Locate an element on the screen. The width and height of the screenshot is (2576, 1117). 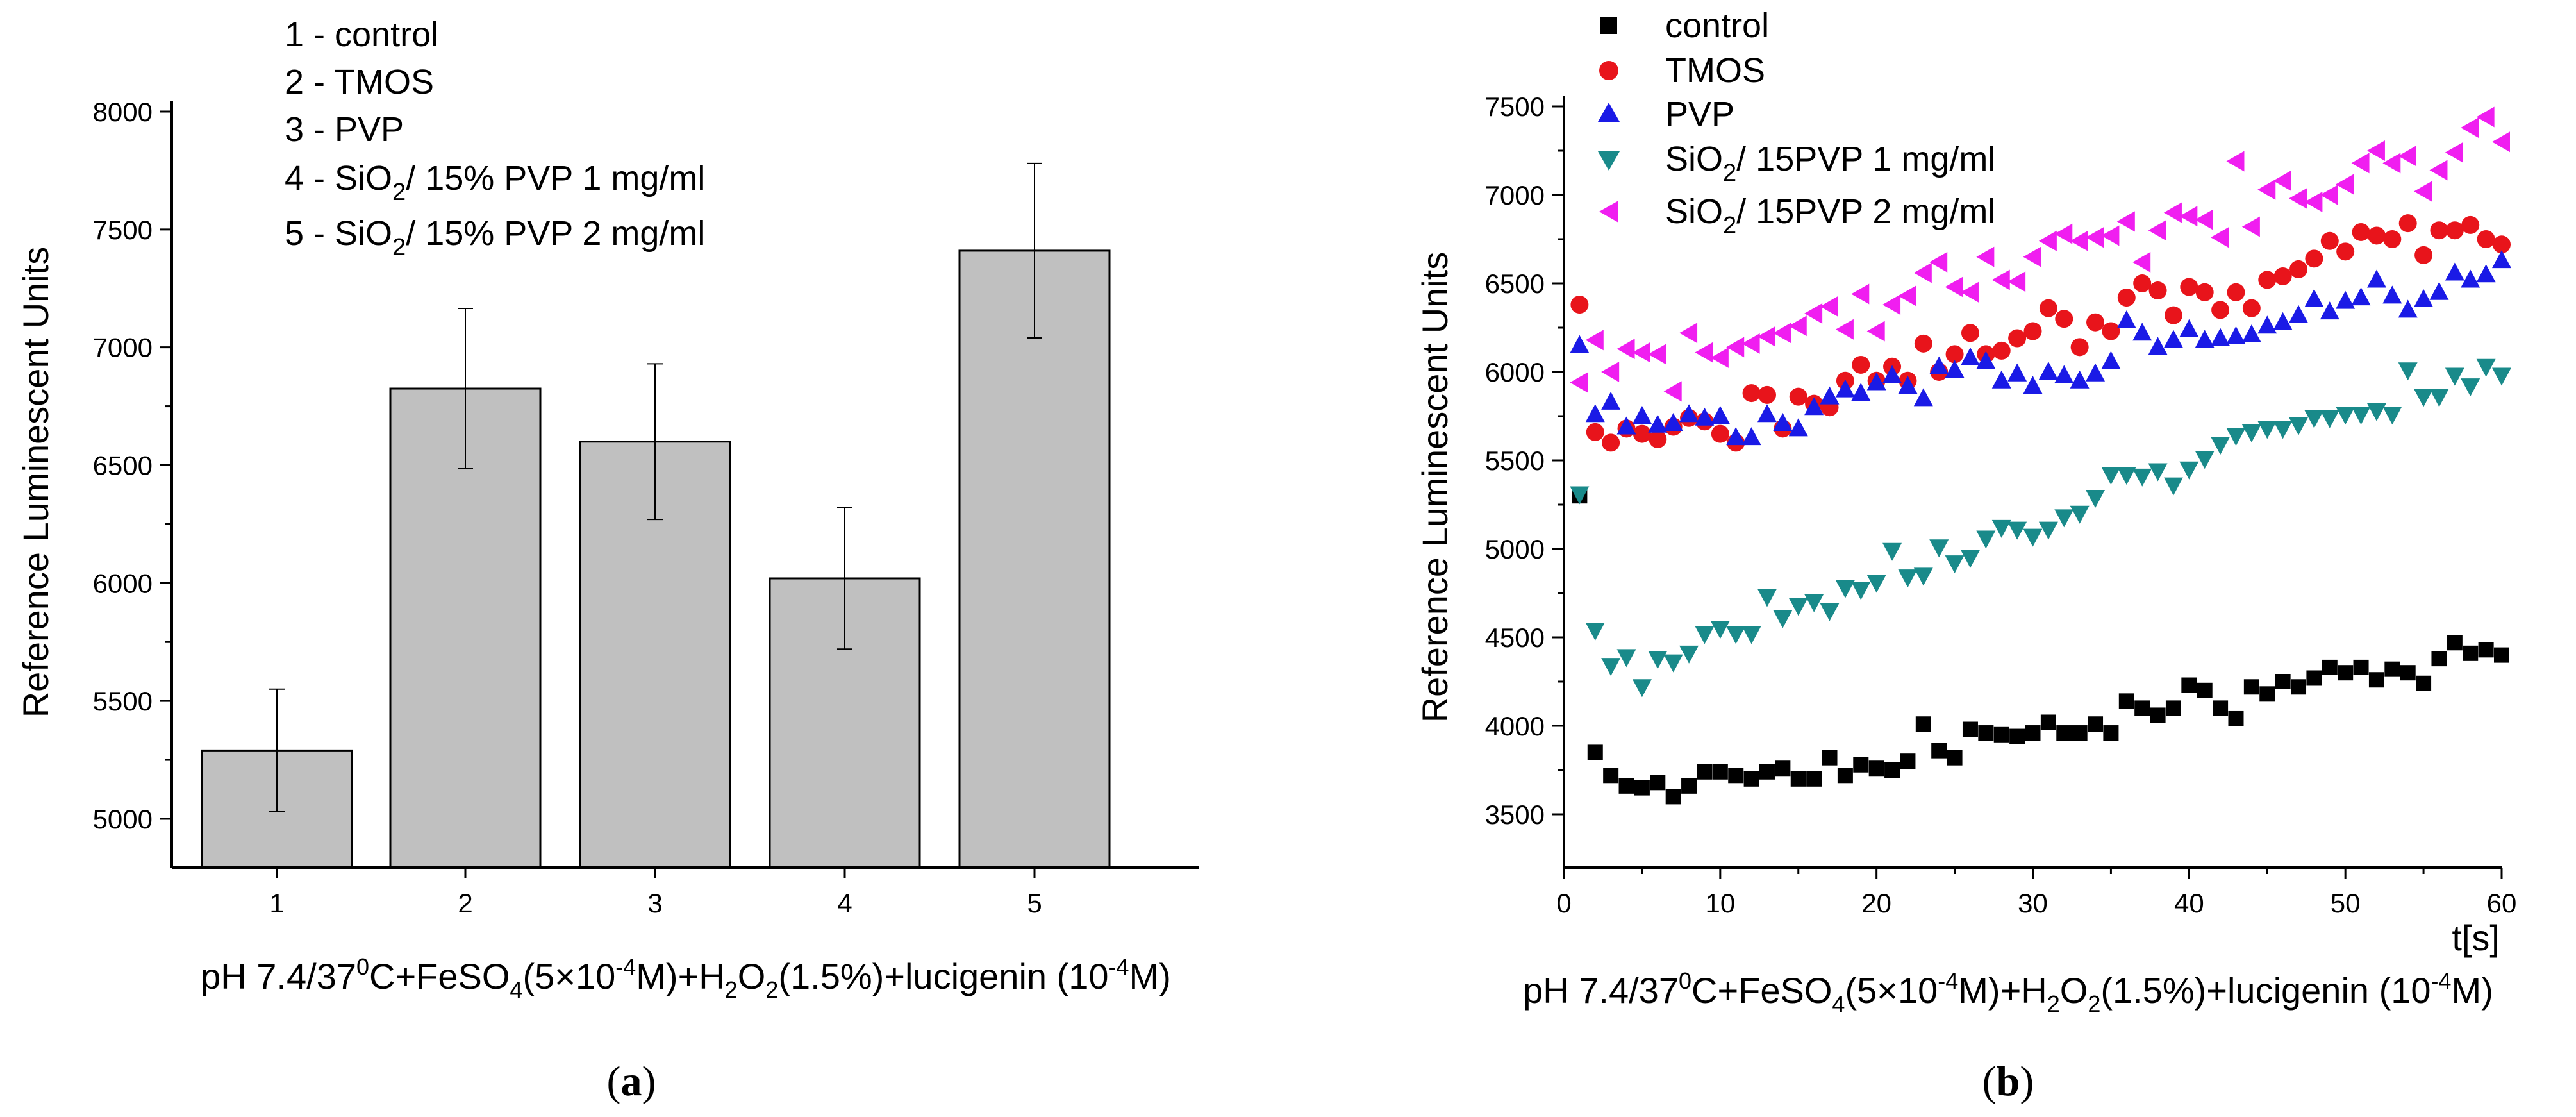
legend-marker-triangle-up is located at coordinates (1609, 112).